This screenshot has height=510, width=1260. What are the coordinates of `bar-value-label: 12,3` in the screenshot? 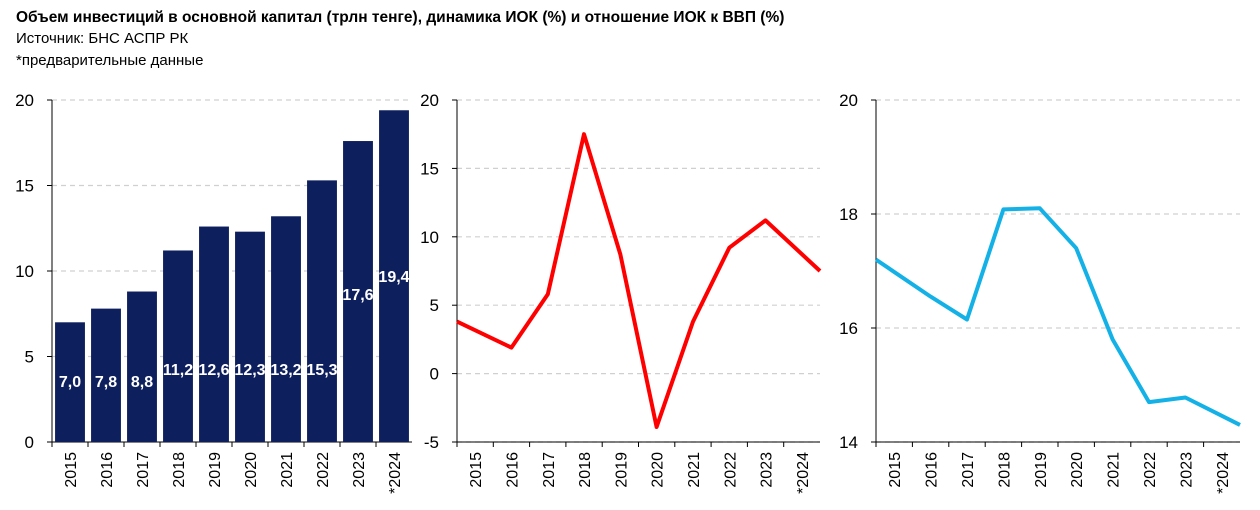 It's located at (249, 370).